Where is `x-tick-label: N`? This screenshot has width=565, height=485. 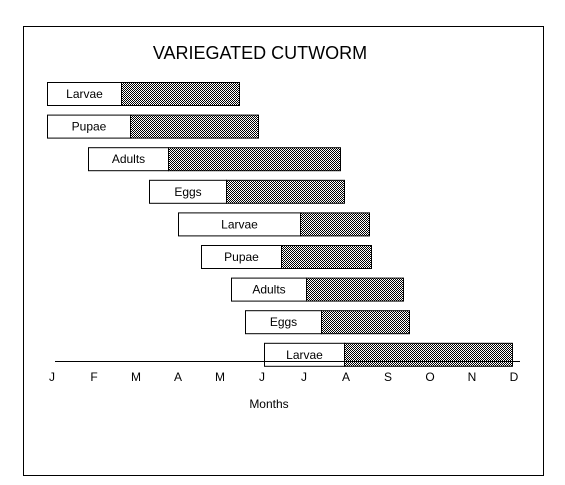 x-tick-label: N is located at coordinates (472, 377).